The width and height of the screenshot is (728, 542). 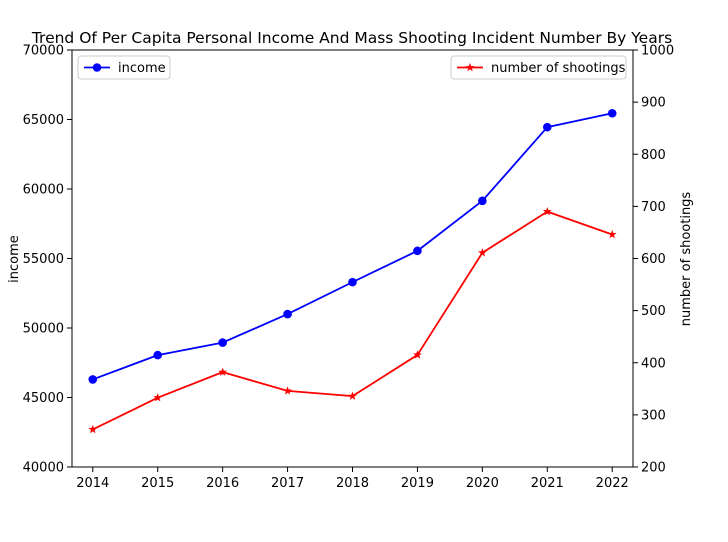 I want to click on y-right-tick-label: 900, so click(x=653, y=103).